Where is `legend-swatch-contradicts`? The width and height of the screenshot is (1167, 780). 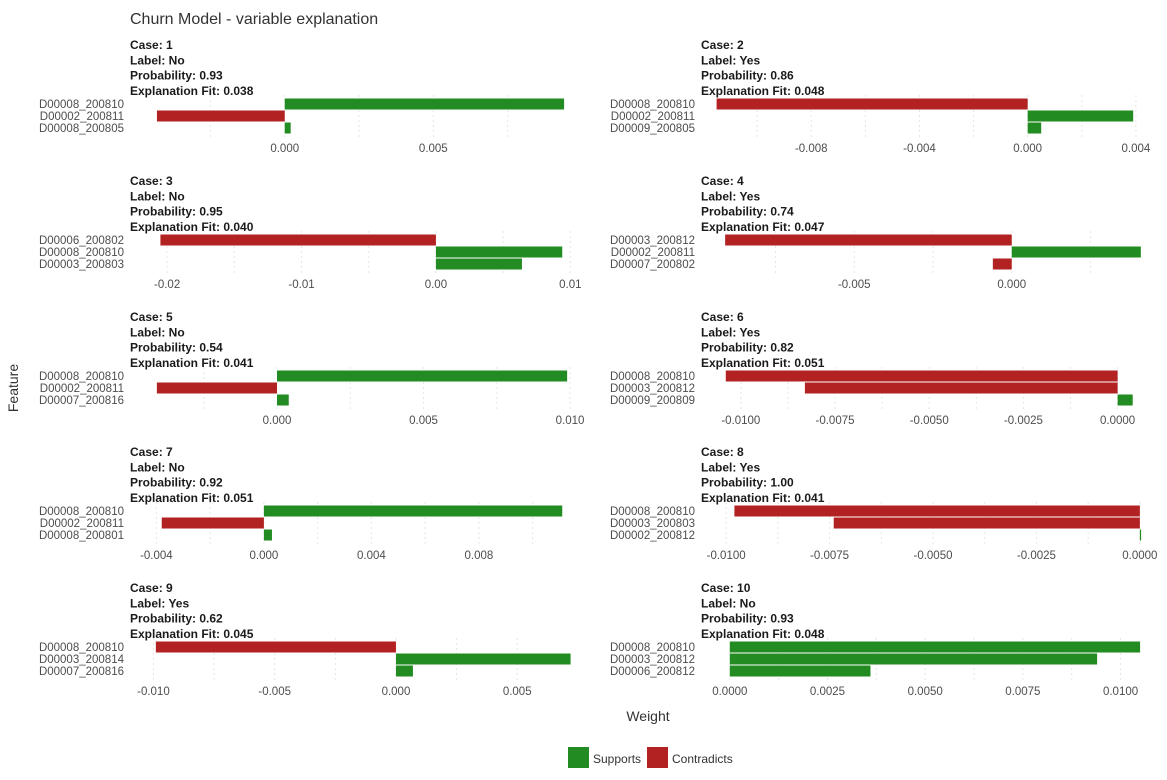
legend-swatch-contradicts is located at coordinates (657, 757).